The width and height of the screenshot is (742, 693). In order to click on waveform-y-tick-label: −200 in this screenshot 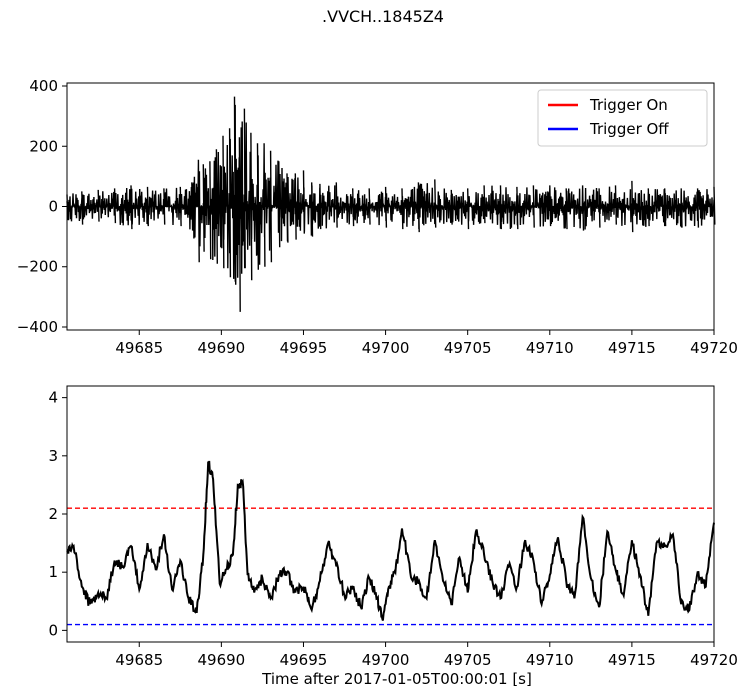, I will do `click(37, 267)`.